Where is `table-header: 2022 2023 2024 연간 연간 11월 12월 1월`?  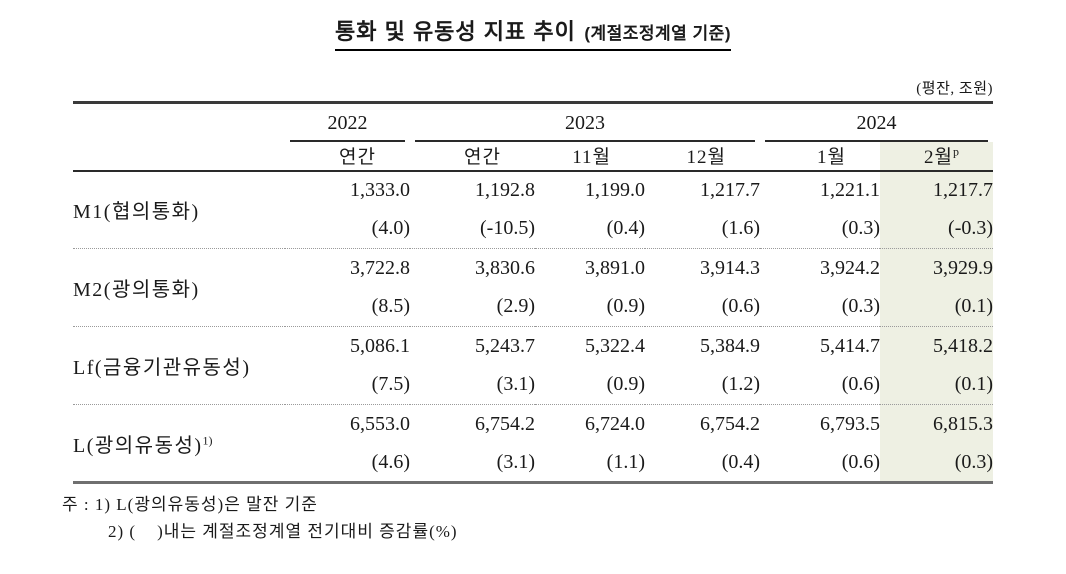 table-header: 2022 2023 2024 연간 연간 11월 12월 1월 is located at coordinates (533, 137).